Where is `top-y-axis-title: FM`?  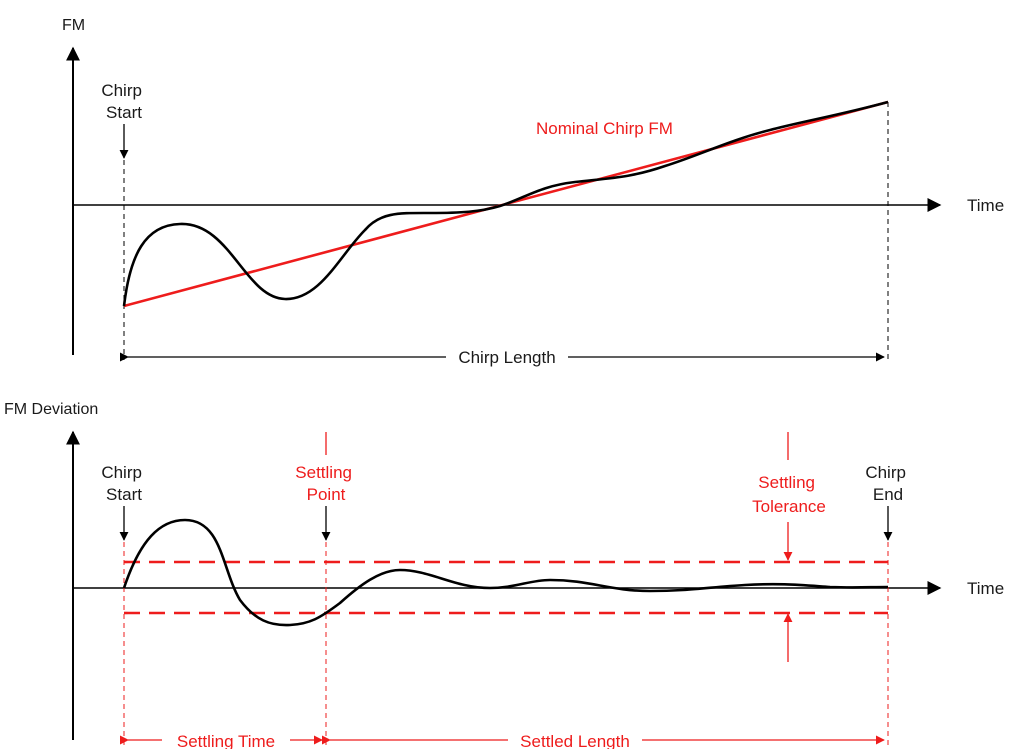 top-y-axis-title: FM is located at coordinates (73, 25).